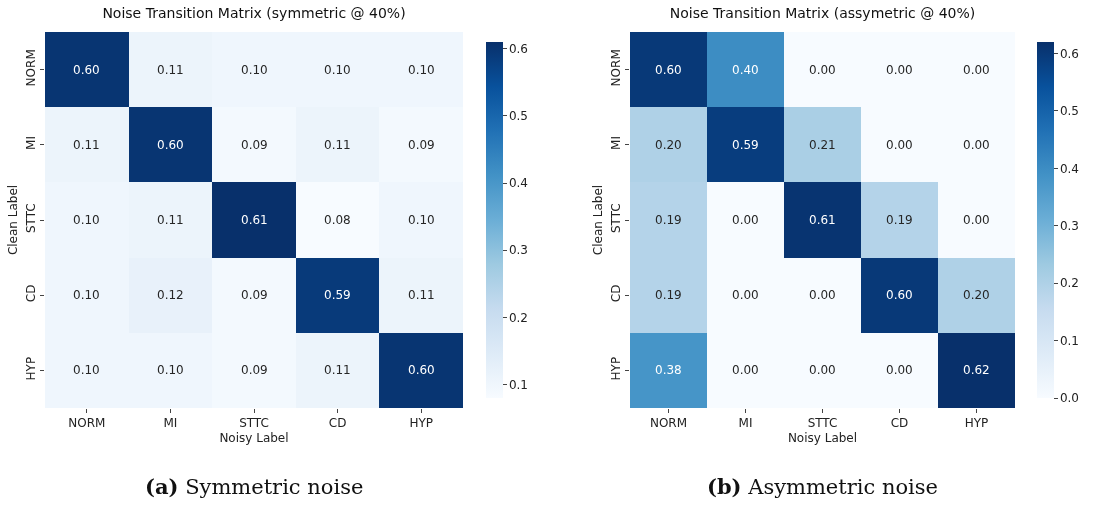  What do you see at coordinates (337, 220) in the screenshot?
I see `data-label: 0.08` at bounding box center [337, 220].